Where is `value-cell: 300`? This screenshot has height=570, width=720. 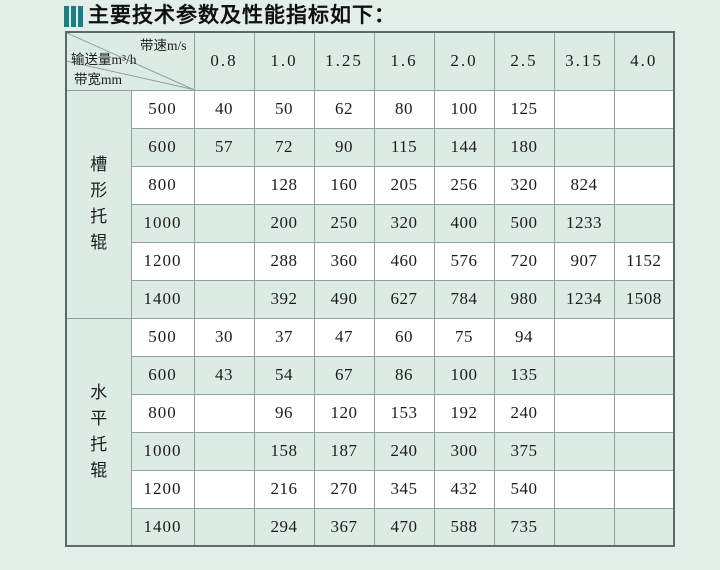 value-cell: 300 is located at coordinates (464, 451).